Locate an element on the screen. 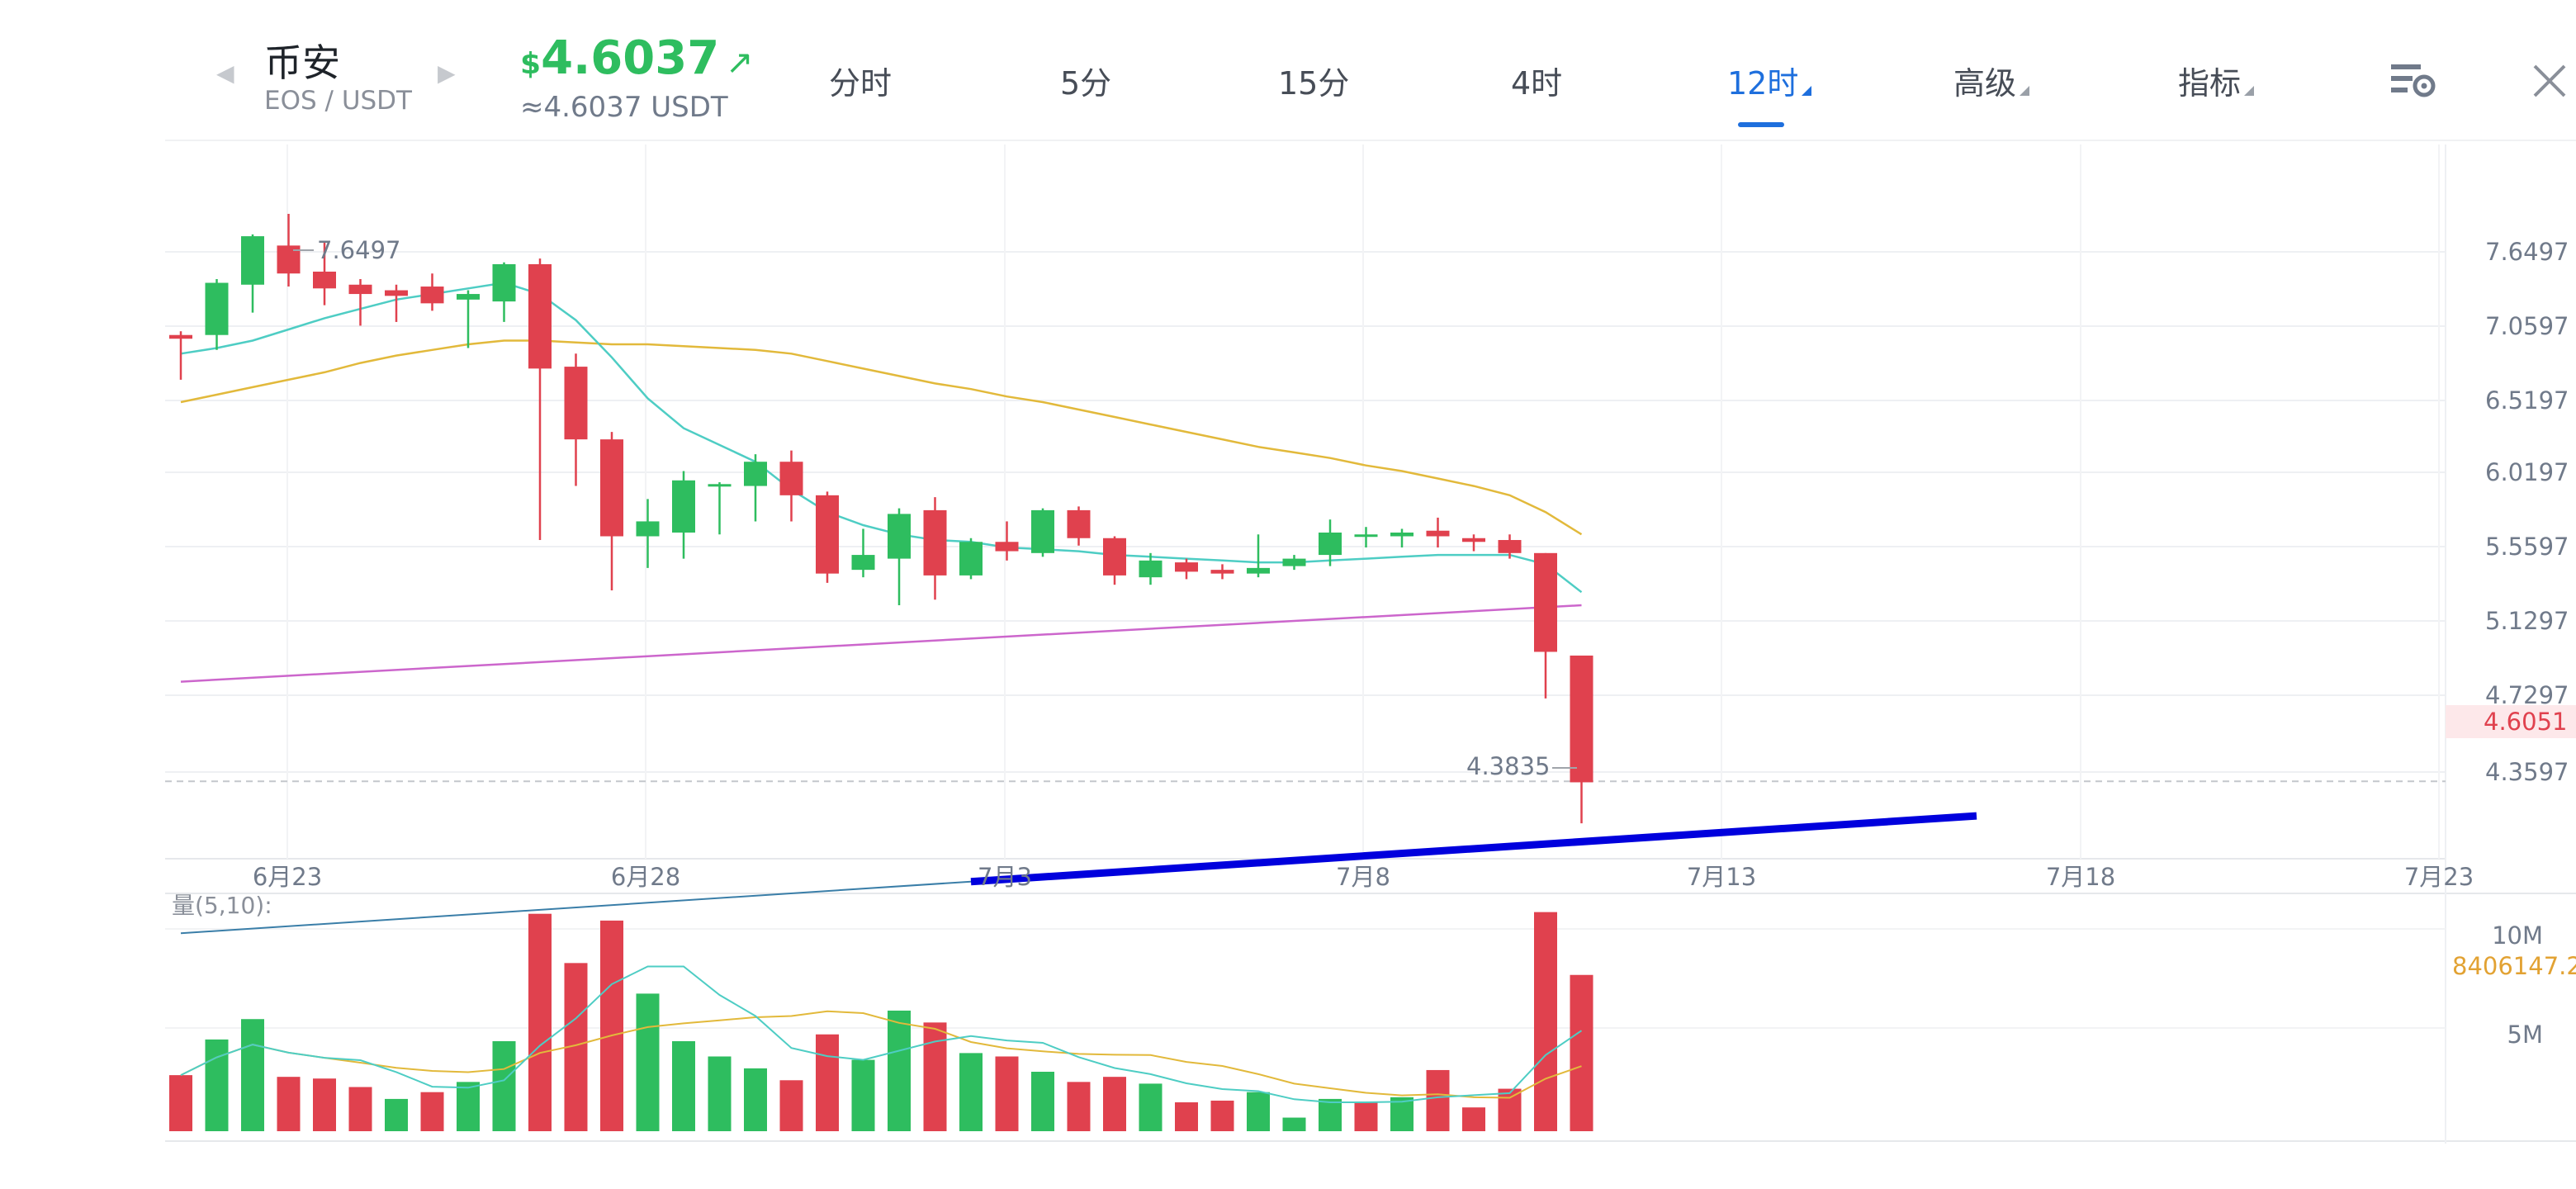 The width and height of the screenshot is (2576, 1189). high-price-marker: 7.6497 is located at coordinates (358, 250).